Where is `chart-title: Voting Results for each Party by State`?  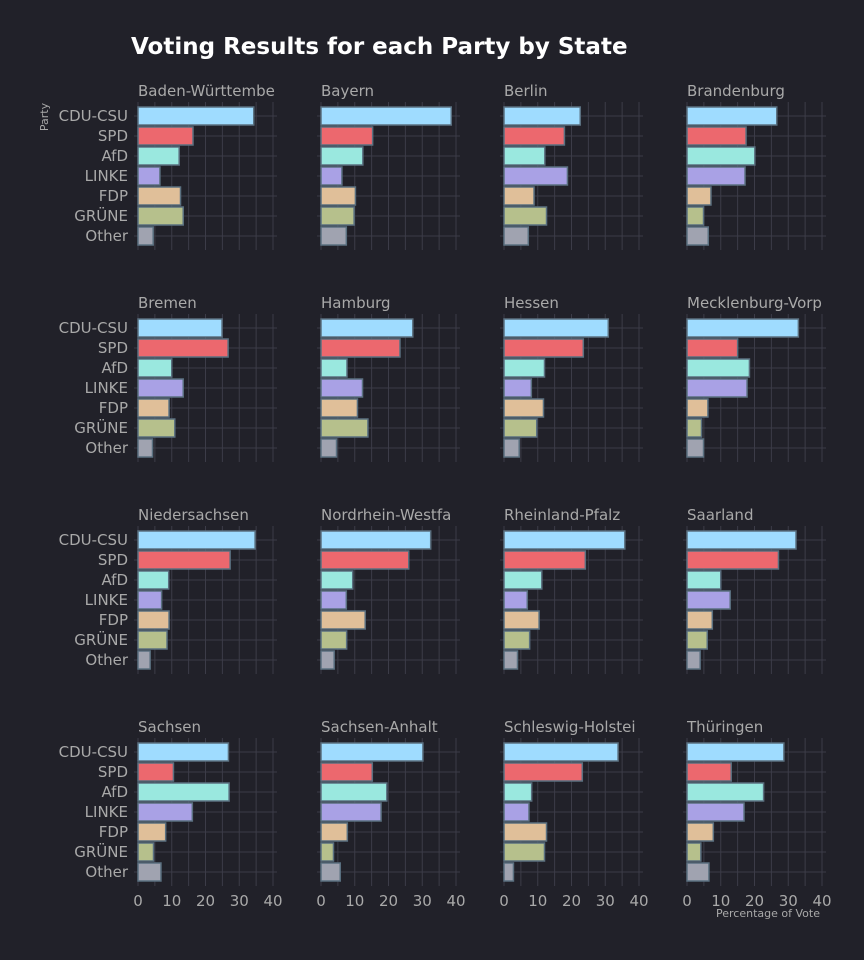 chart-title: Voting Results for each Party by State is located at coordinates (379, 47).